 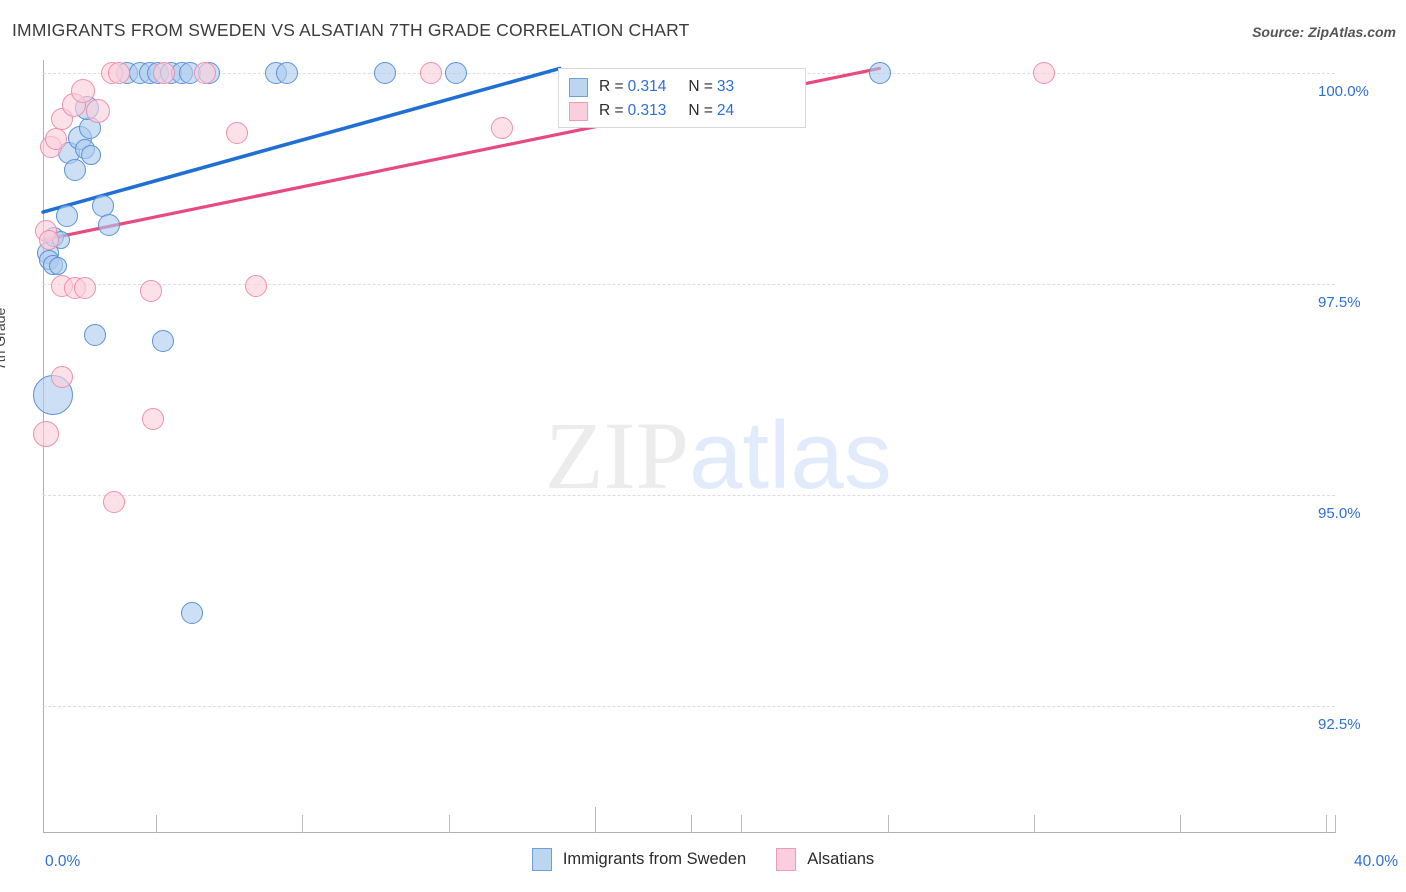 What do you see at coordinates (1343, 91) in the screenshot?
I see `y-axis-tick-label: 100.0%` at bounding box center [1343, 91].